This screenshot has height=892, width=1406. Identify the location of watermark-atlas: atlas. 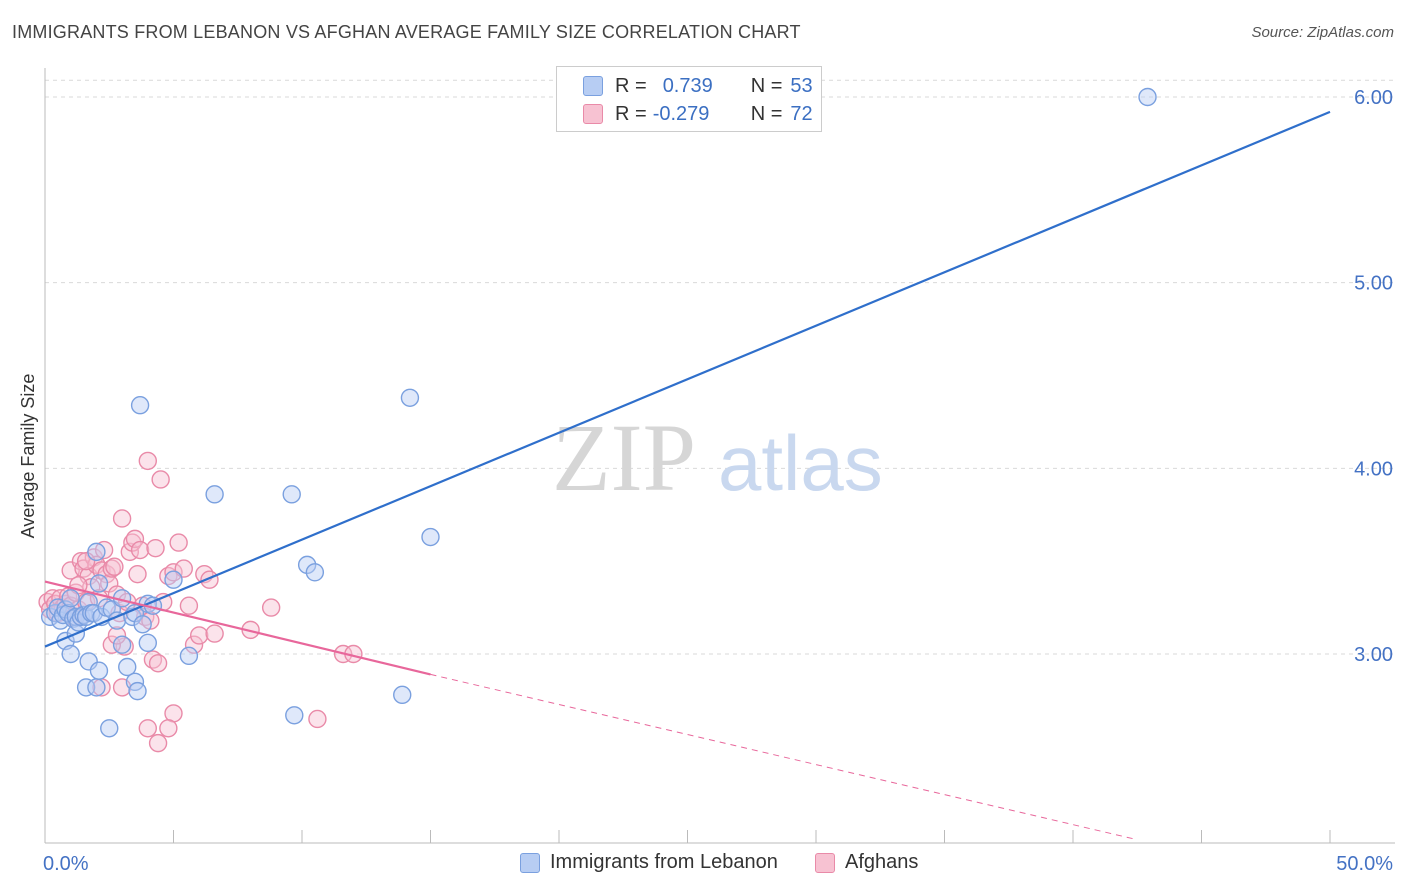
(800, 463).